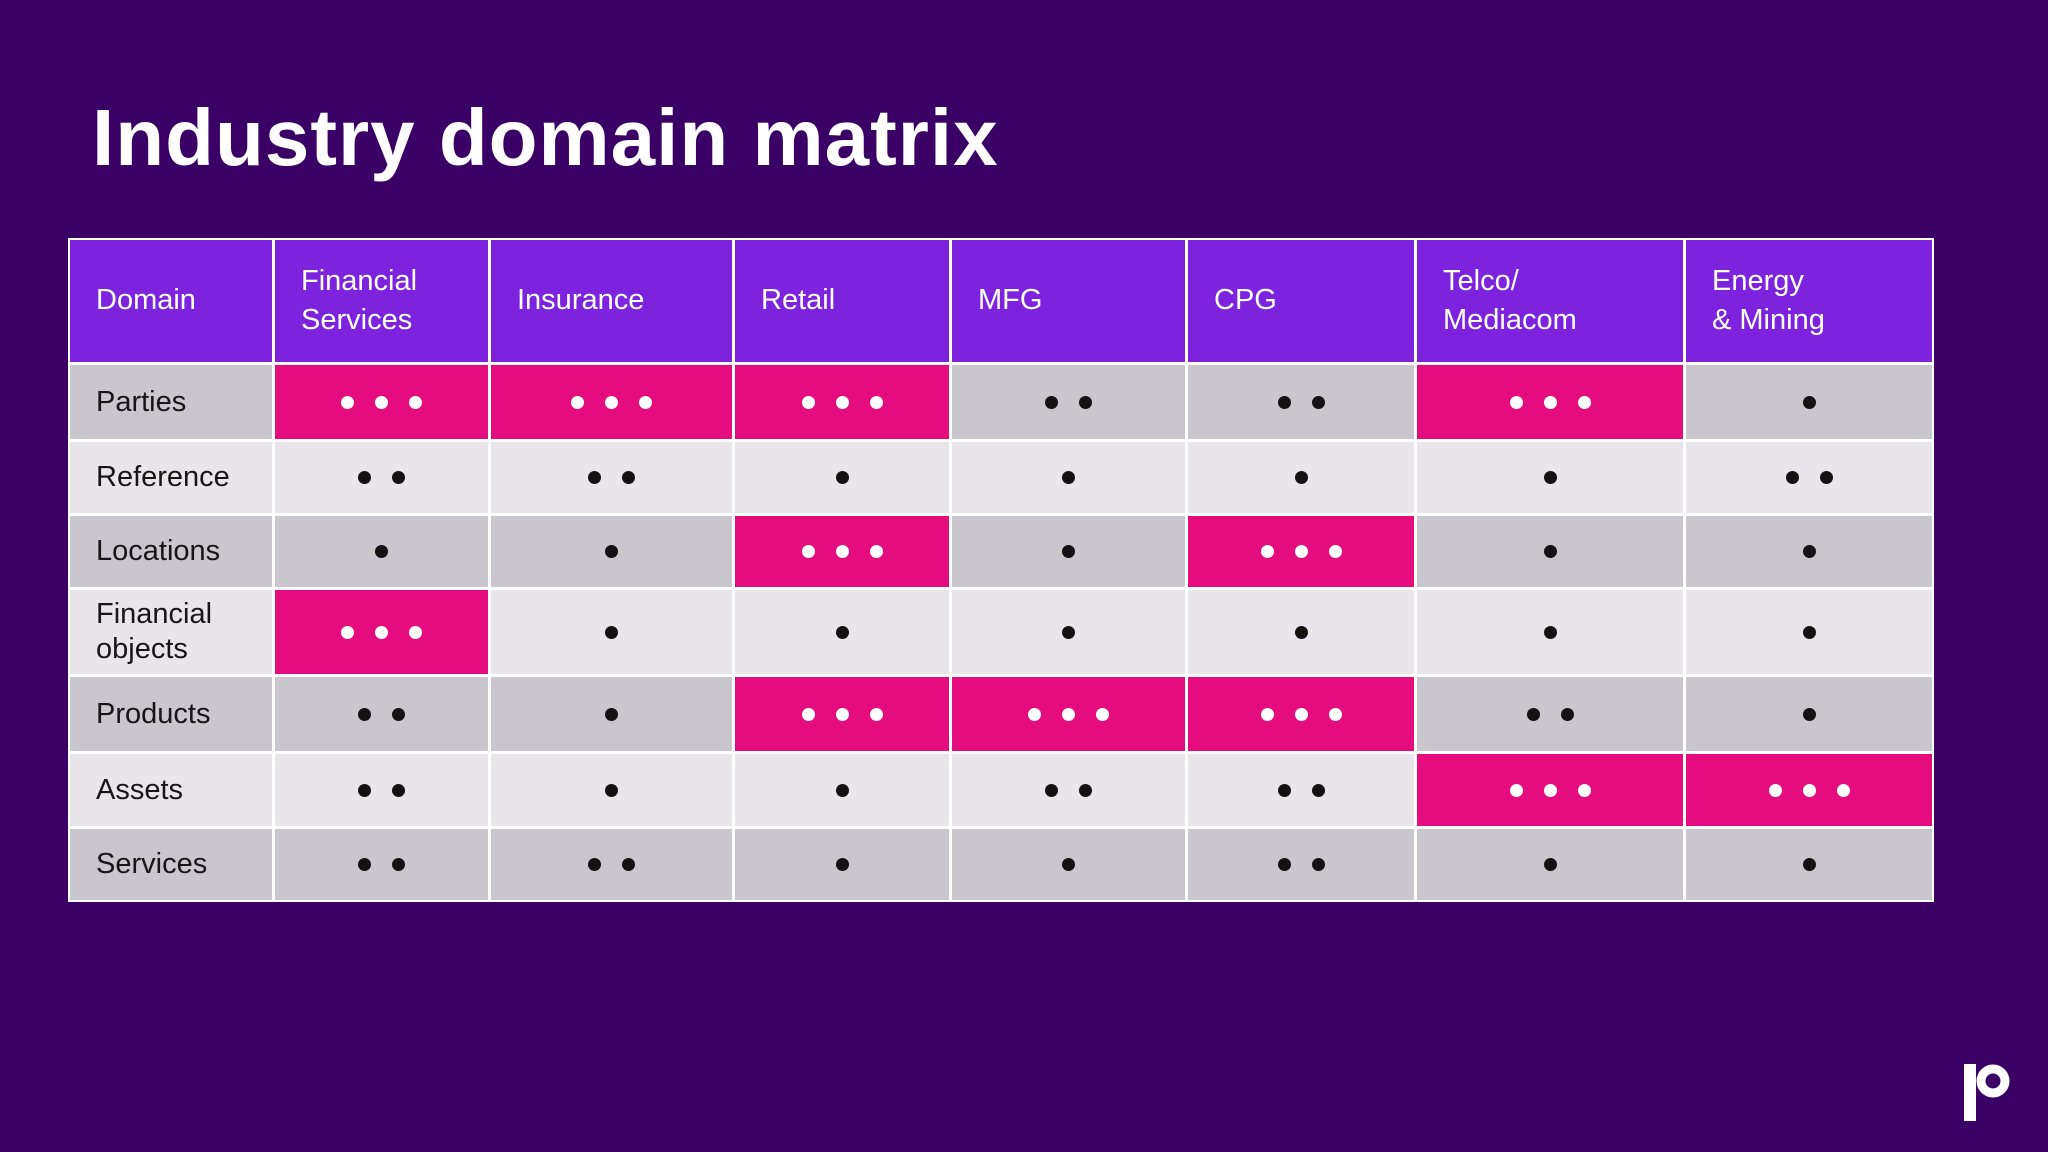 This screenshot has height=1152, width=2048. Describe the element at coordinates (381, 477) in the screenshot. I see `cell-reference-financial-services` at that location.